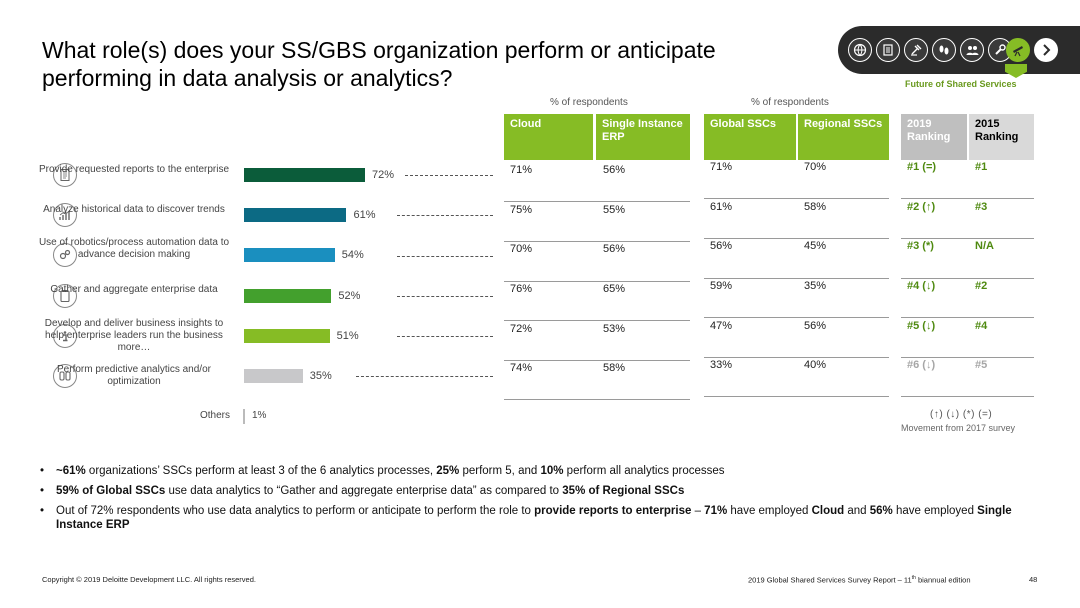 The image size is (1080, 608). Describe the element at coordinates (352, 255) in the screenshot. I see `bar-value-robotics: 54%` at that location.